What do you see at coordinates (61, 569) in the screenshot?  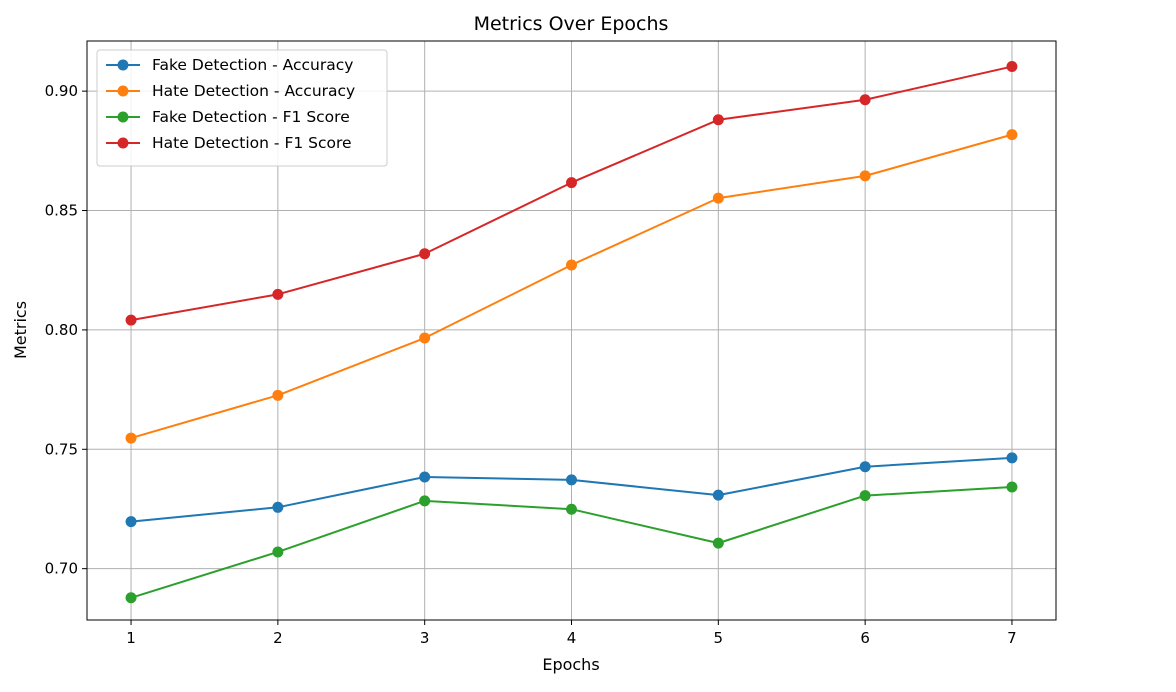 I see `y-tick-label: 0.70` at bounding box center [61, 569].